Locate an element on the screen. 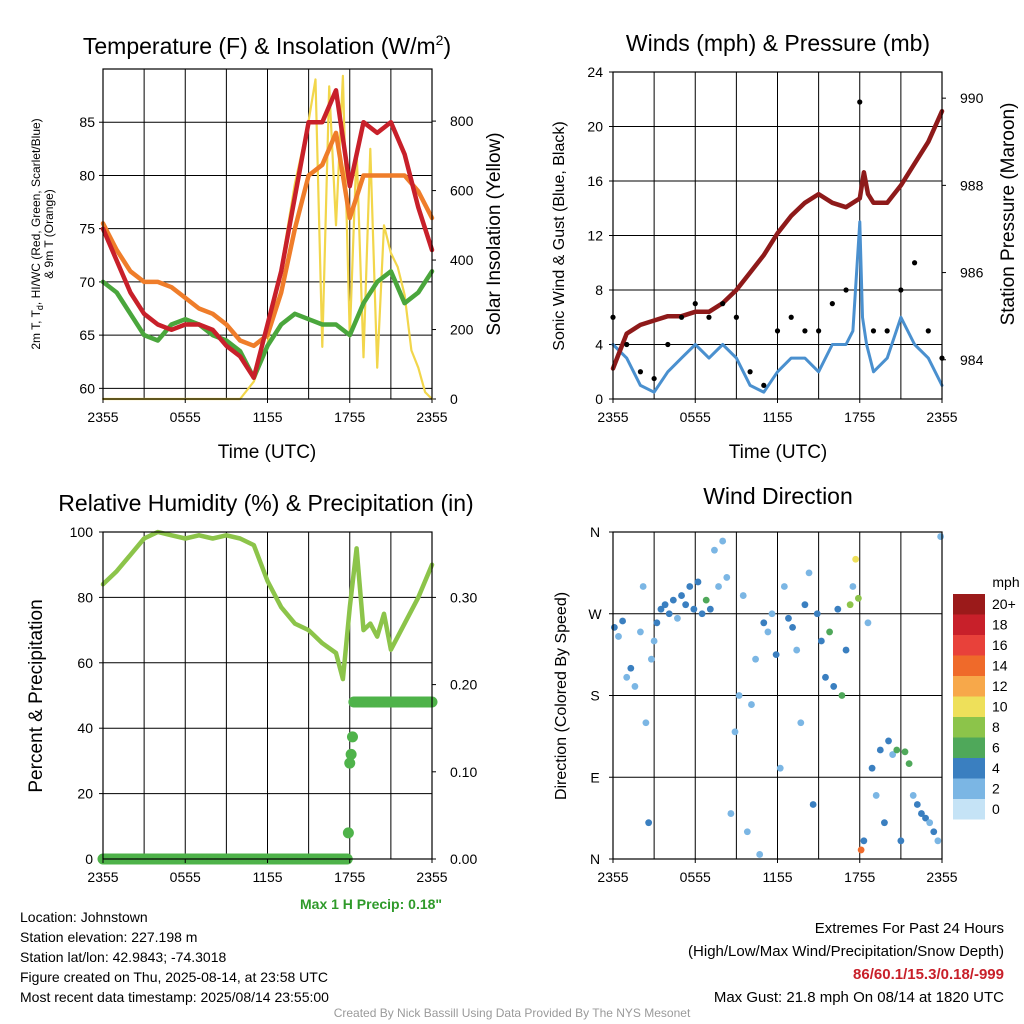 Image resolution: width=1024 pixels, height=1024 pixels. legend-label: 18 is located at coordinates (1000, 625).